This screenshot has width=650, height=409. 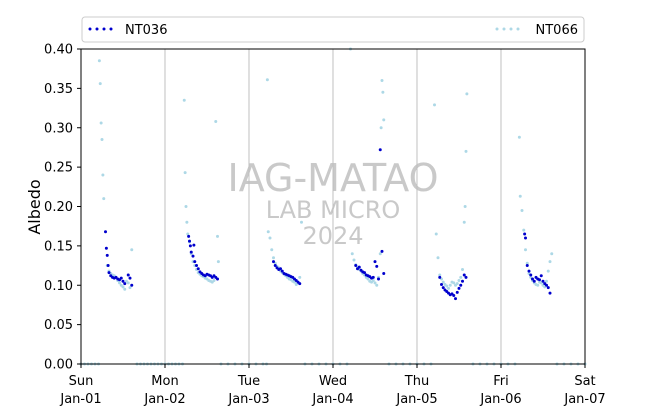 What do you see at coordinates (416, 399) in the screenshot?
I see `x-tick-label-date: Jan-05` at bounding box center [416, 399].